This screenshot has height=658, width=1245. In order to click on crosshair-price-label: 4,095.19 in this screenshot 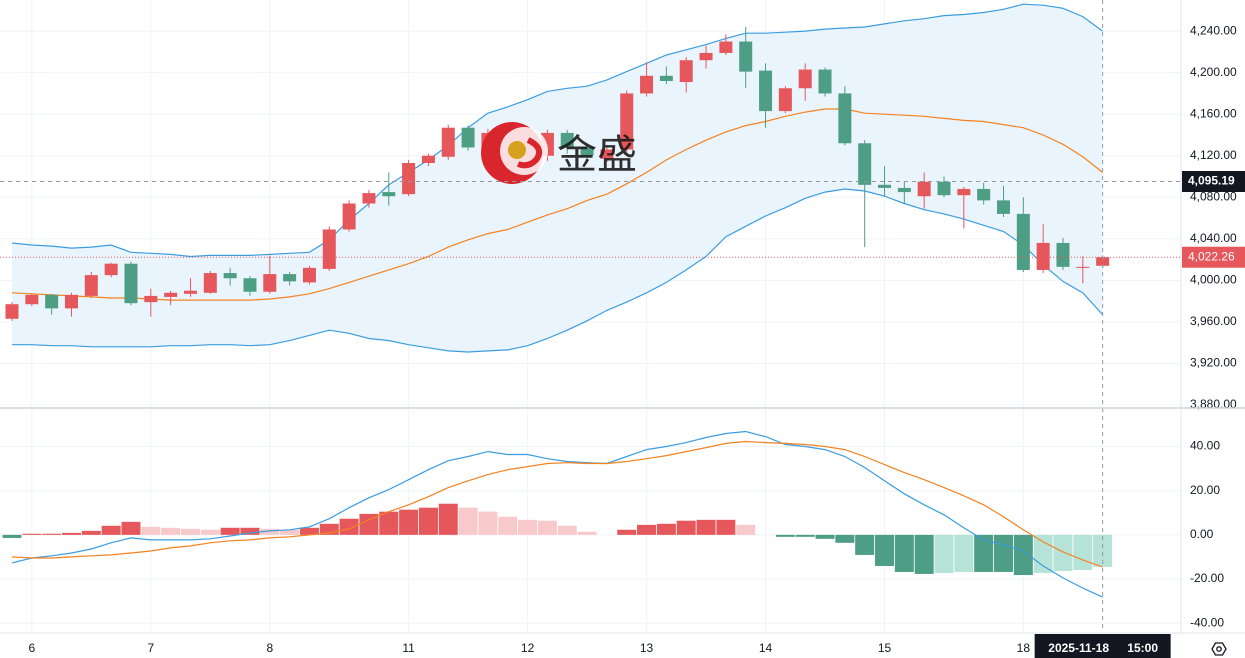, I will do `click(1211, 181)`.